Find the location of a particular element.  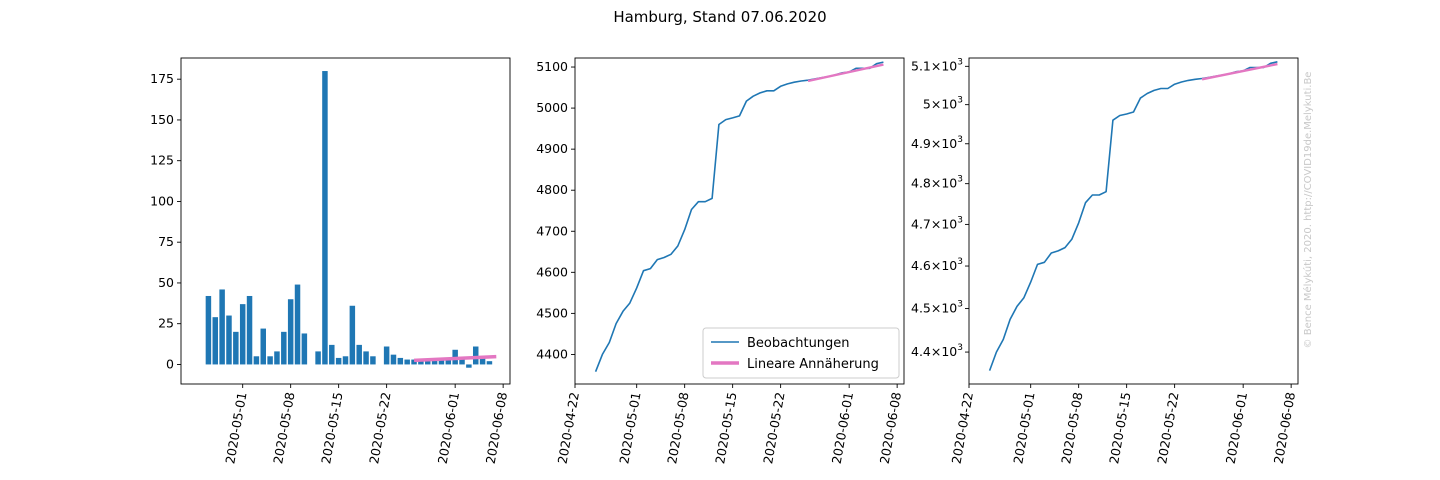

y-tick-label: 175 is located at coordinates (162, 78).